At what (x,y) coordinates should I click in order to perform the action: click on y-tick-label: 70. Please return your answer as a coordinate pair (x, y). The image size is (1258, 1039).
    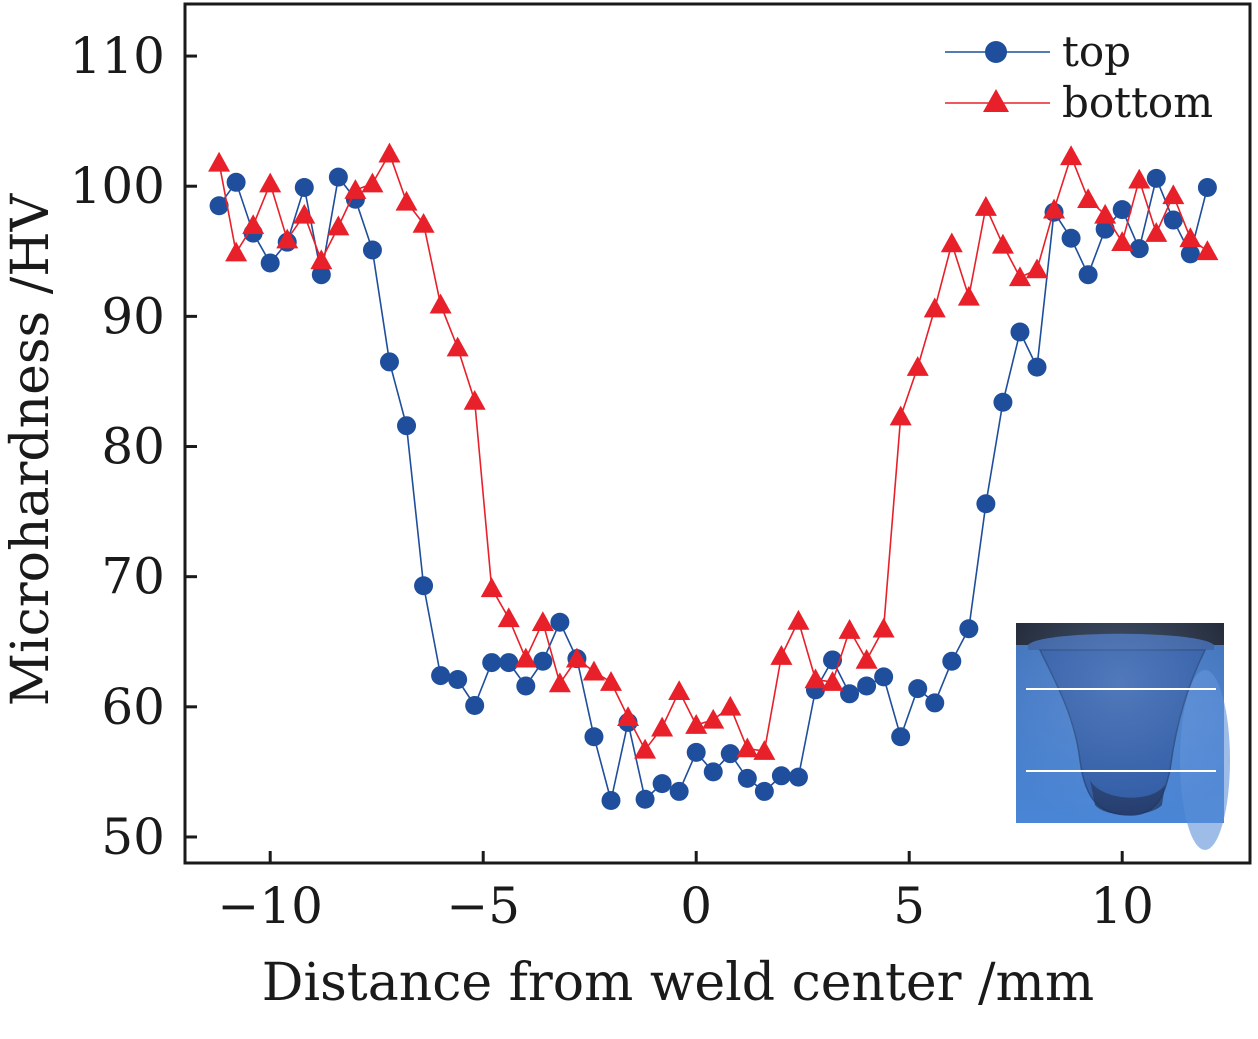
    Looking at the image, I should click on (133, 577).